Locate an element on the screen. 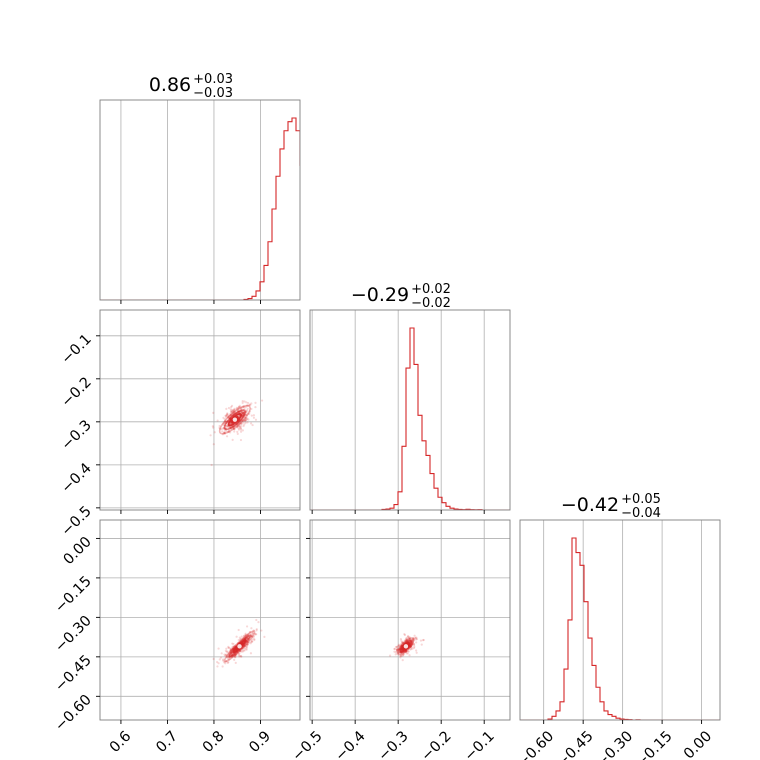 The width and height of the screenshot is (760, 760). y-tick-label: −0.45 is located at coordinates (73, 673).